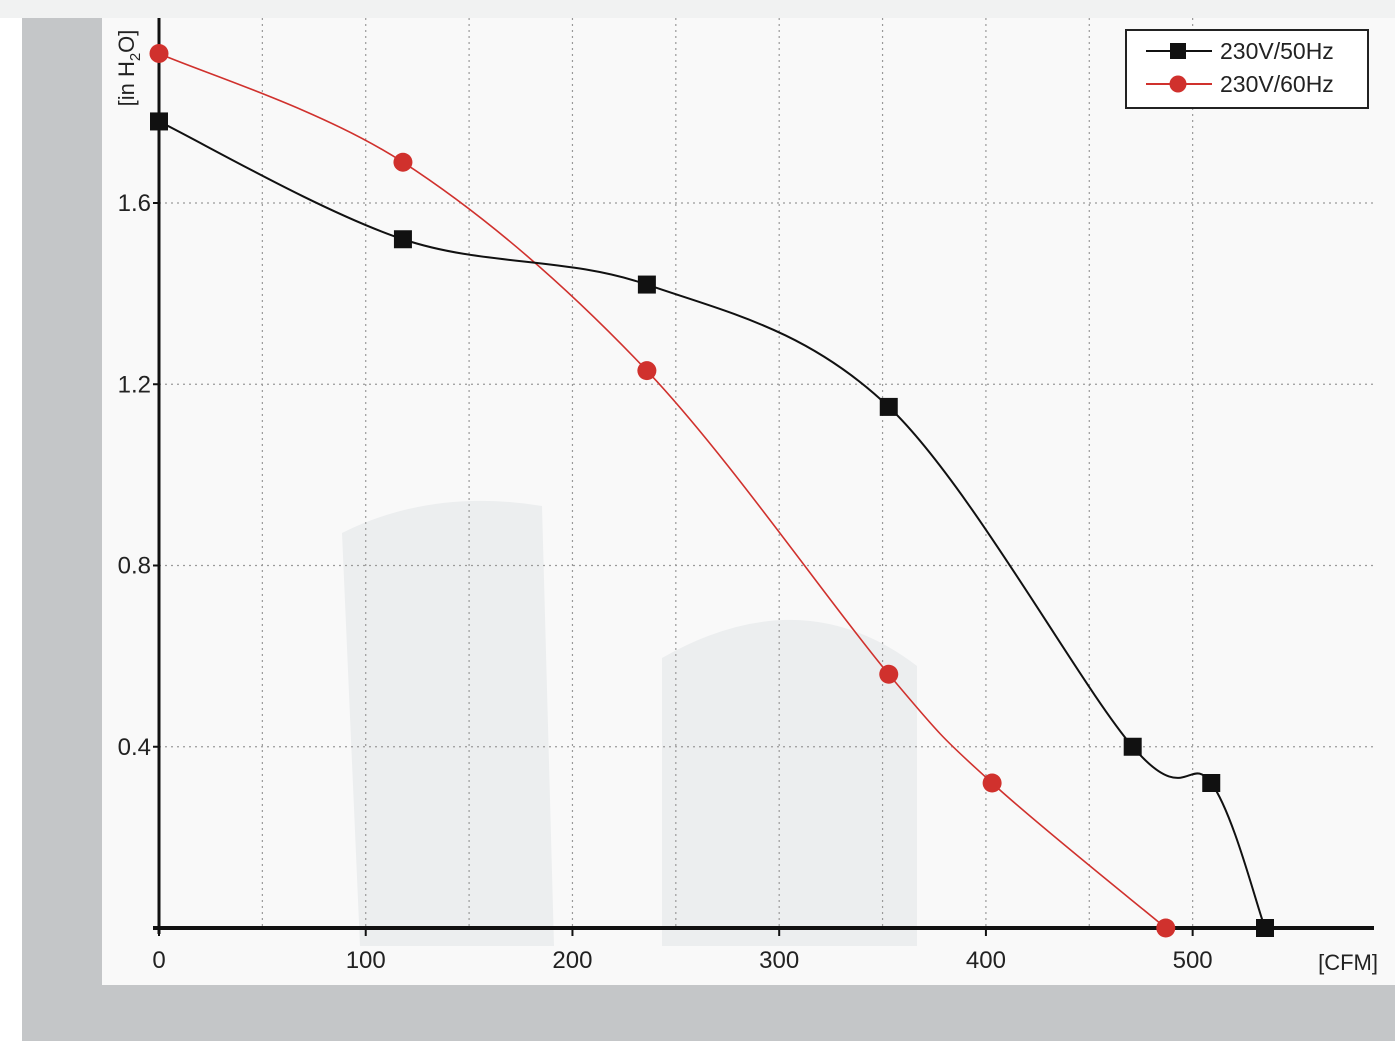 The height and width of the screenshot is (1041, 1395). Describe the element at coordinates (135, 57) in the screenshot. I see `y-axis-label-sub: 2` at that location.